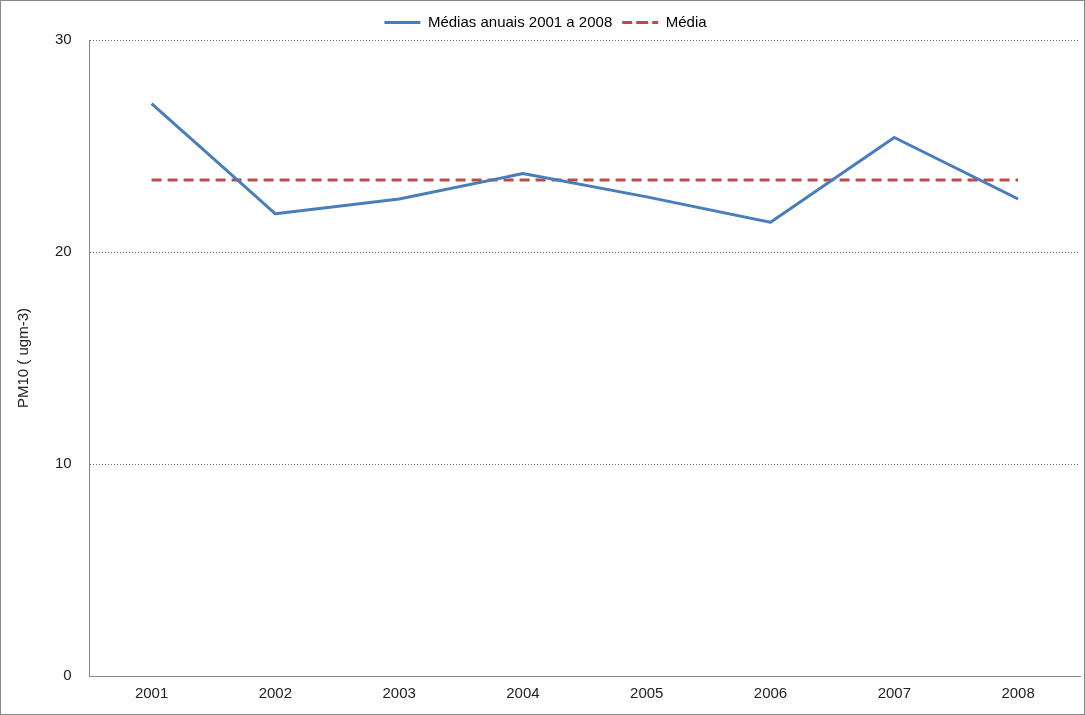 The width and height of the screenshot is (1085, 715). I want to click on legend-label: Média, so click(686, 21).